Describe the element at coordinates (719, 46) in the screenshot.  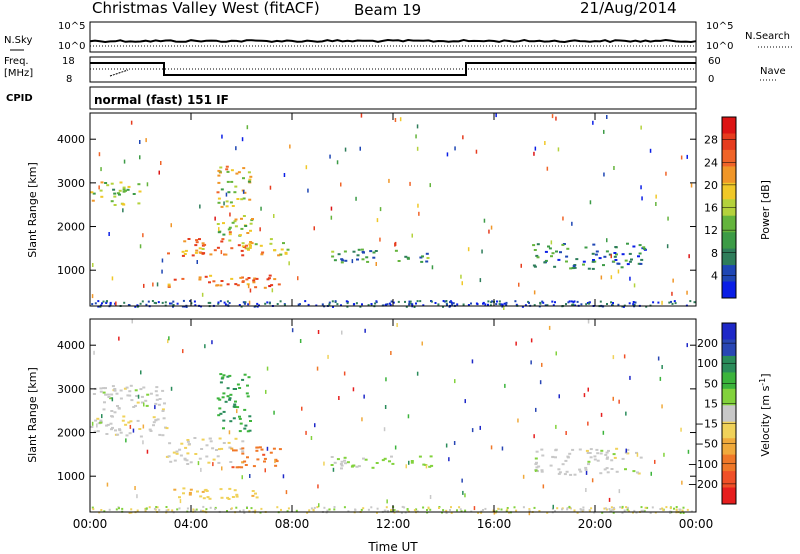
I see `nsky-right-tick-bottom: 10^0` at that location.